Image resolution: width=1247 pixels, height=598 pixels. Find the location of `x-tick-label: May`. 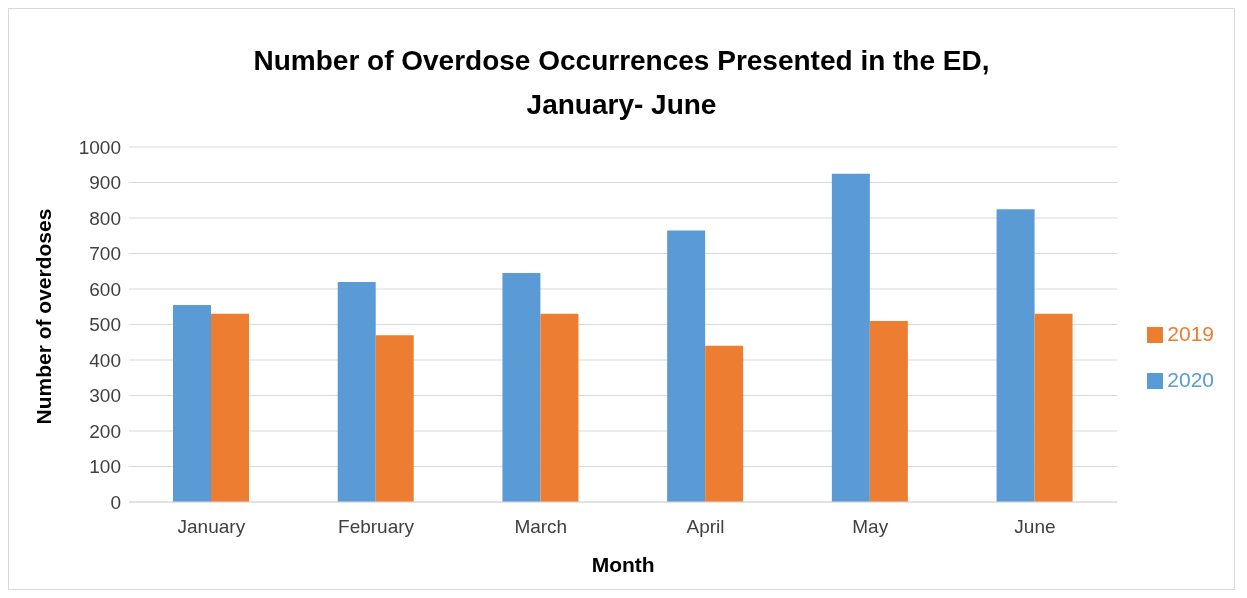

x-tick-label: May is located at coordinates (870, 527).